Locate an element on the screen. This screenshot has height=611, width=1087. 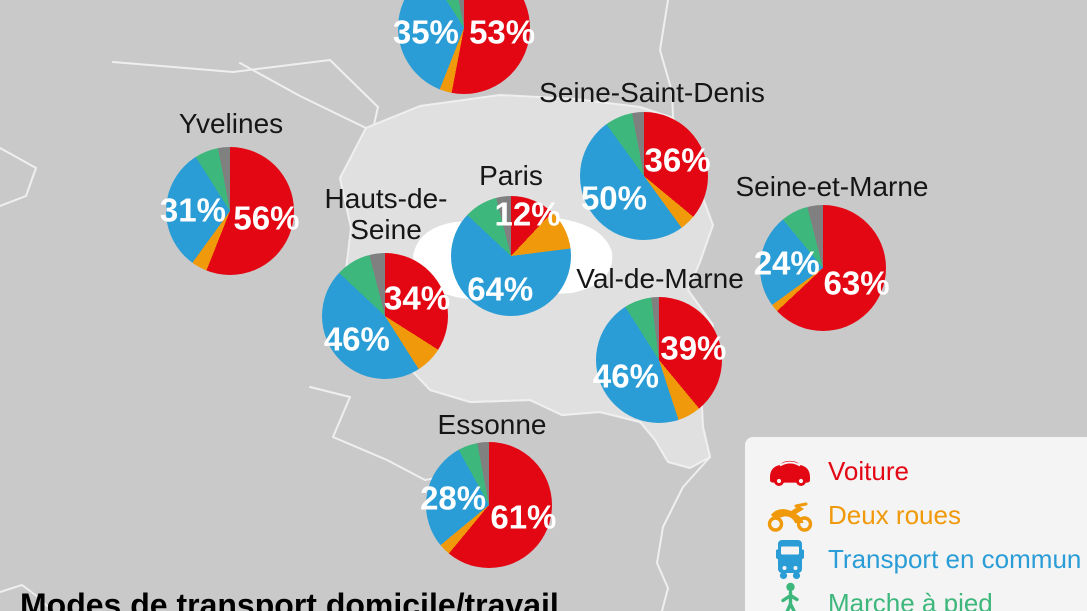
border-valdoise-south is located at coordinates (303, 95).